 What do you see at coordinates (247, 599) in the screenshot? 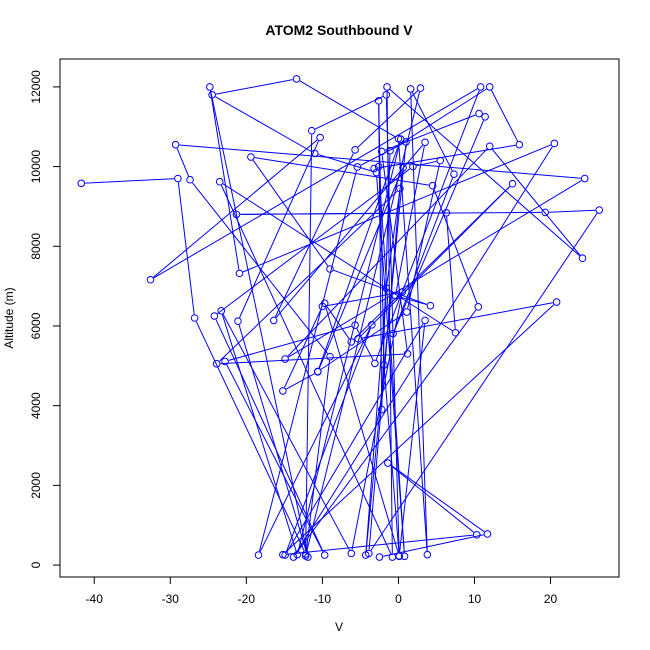
I see `x-tick-label: -20` at bounding box center [247, 599].